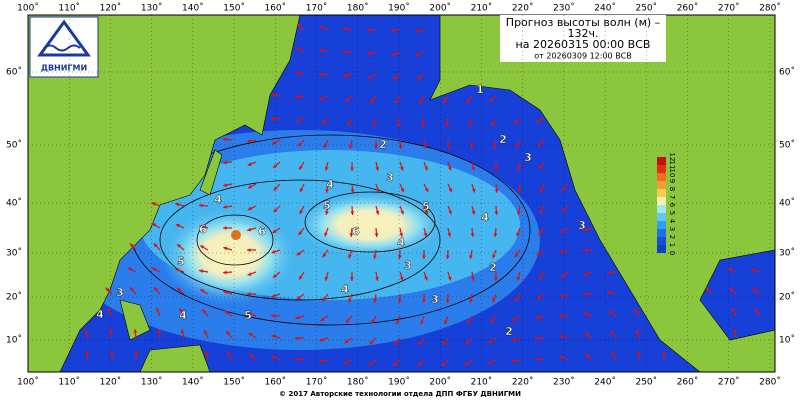  Describe the element at coordinates (672, 213) in the screenshot. I see `colorbar-label: 5` at that location.